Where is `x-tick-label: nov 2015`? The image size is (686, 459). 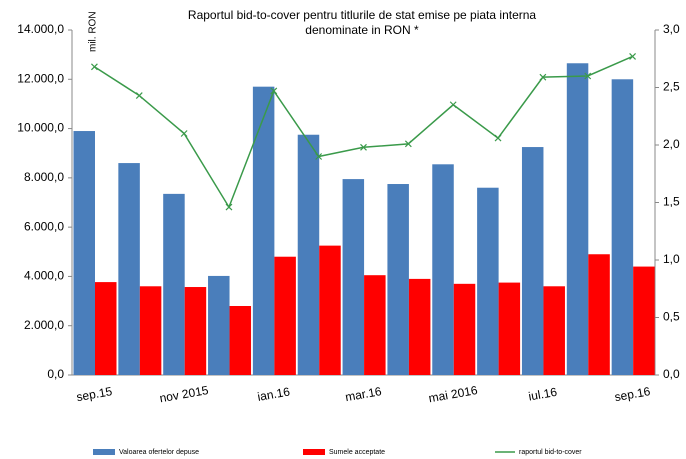
x-tick-label: nov 2015 is located at coordinates (183, 394).